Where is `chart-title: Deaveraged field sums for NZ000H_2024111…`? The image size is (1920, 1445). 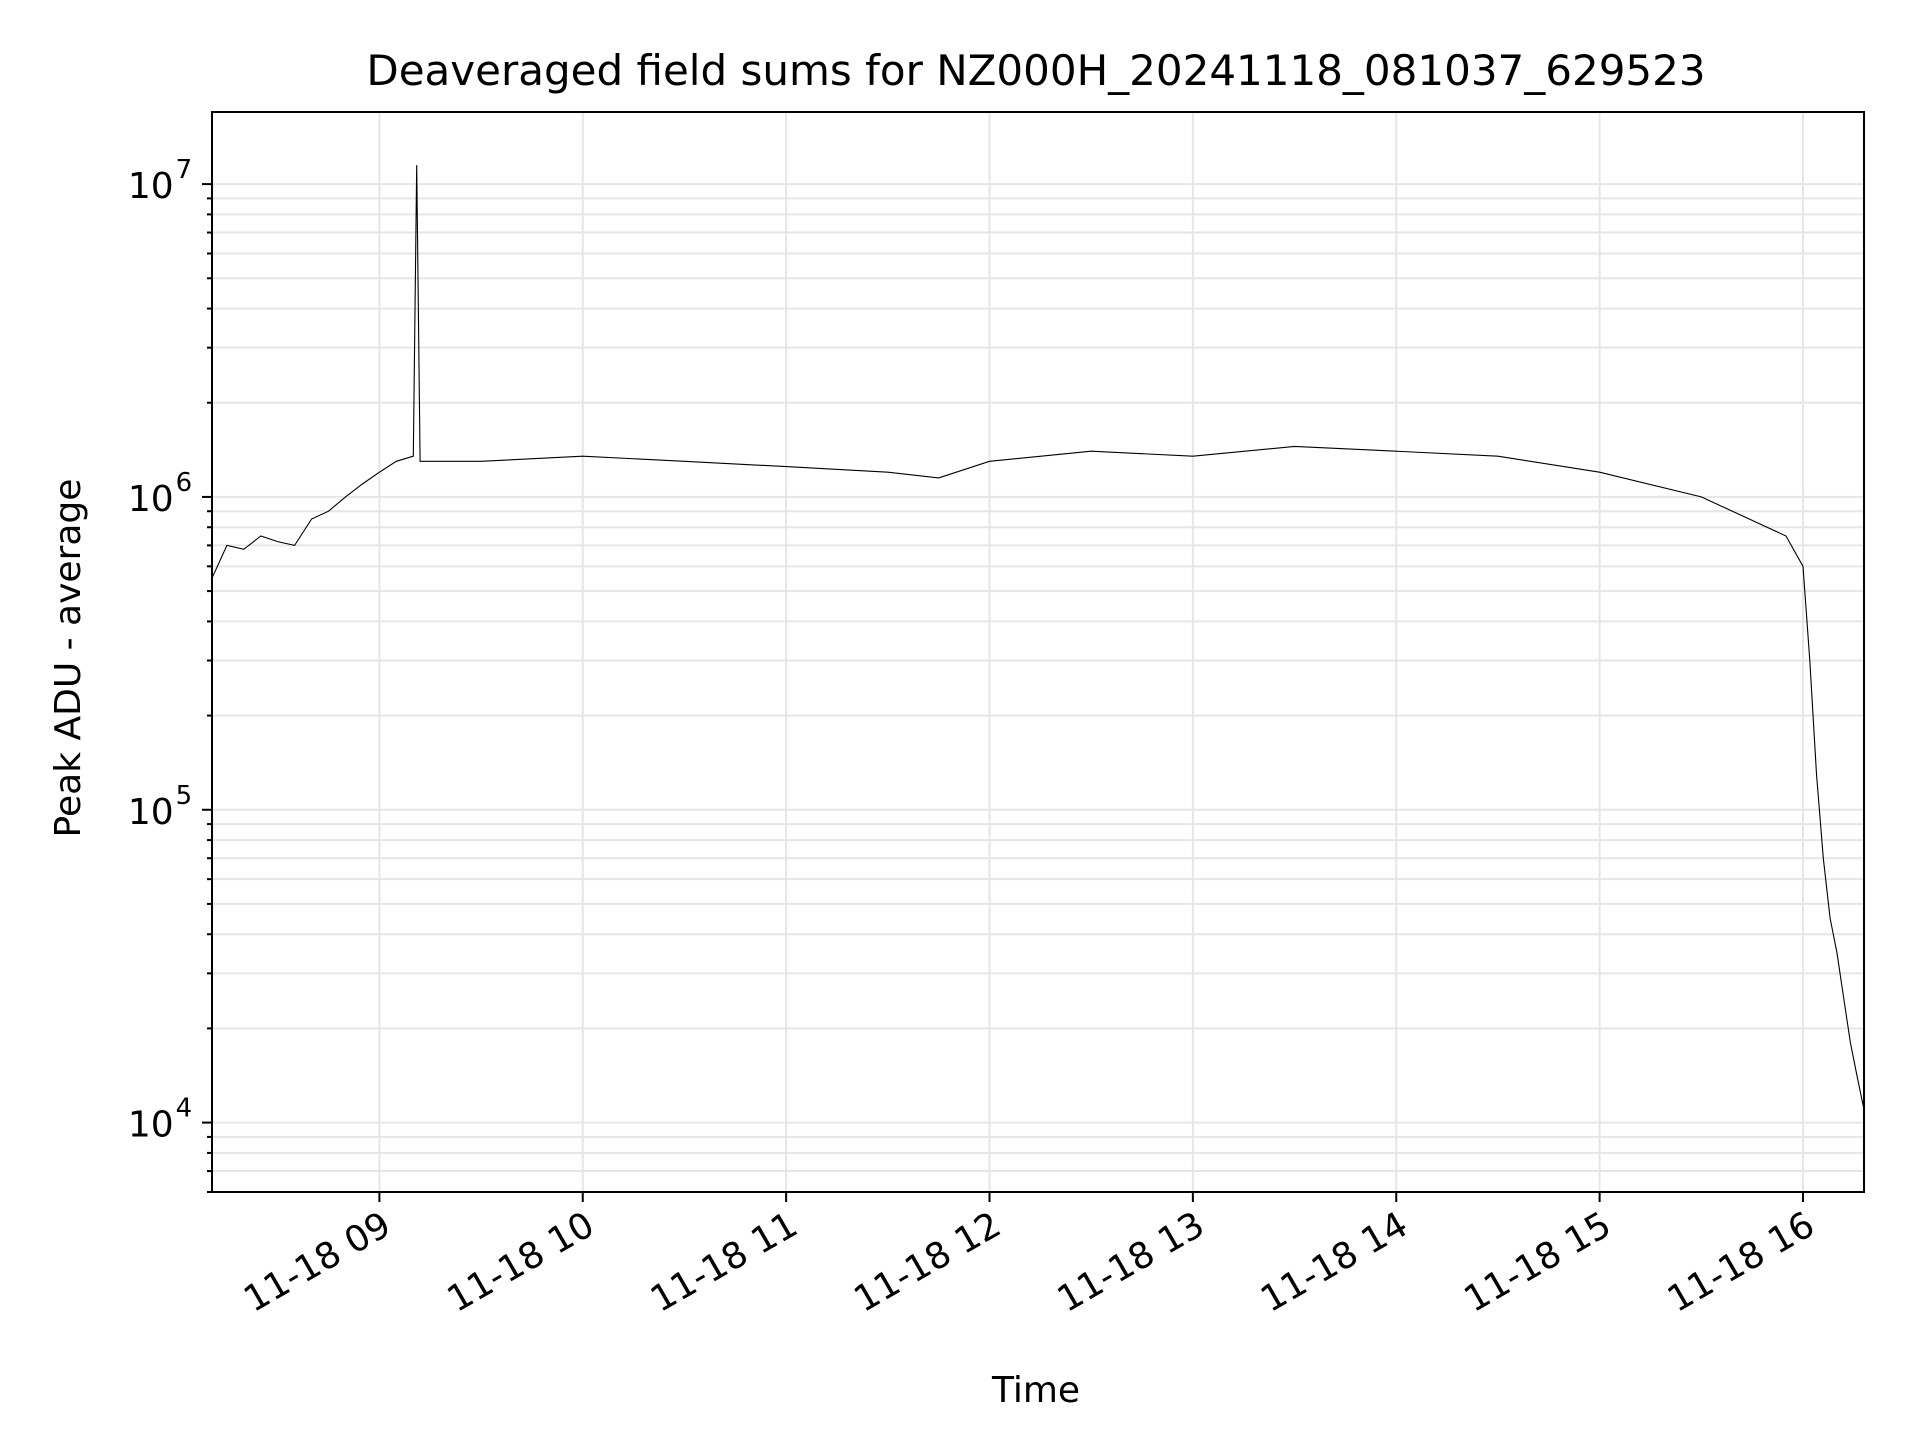
chart-title: Deaveraged field sums for NZ000H_2024111… is located at coordinates (1035, 70).